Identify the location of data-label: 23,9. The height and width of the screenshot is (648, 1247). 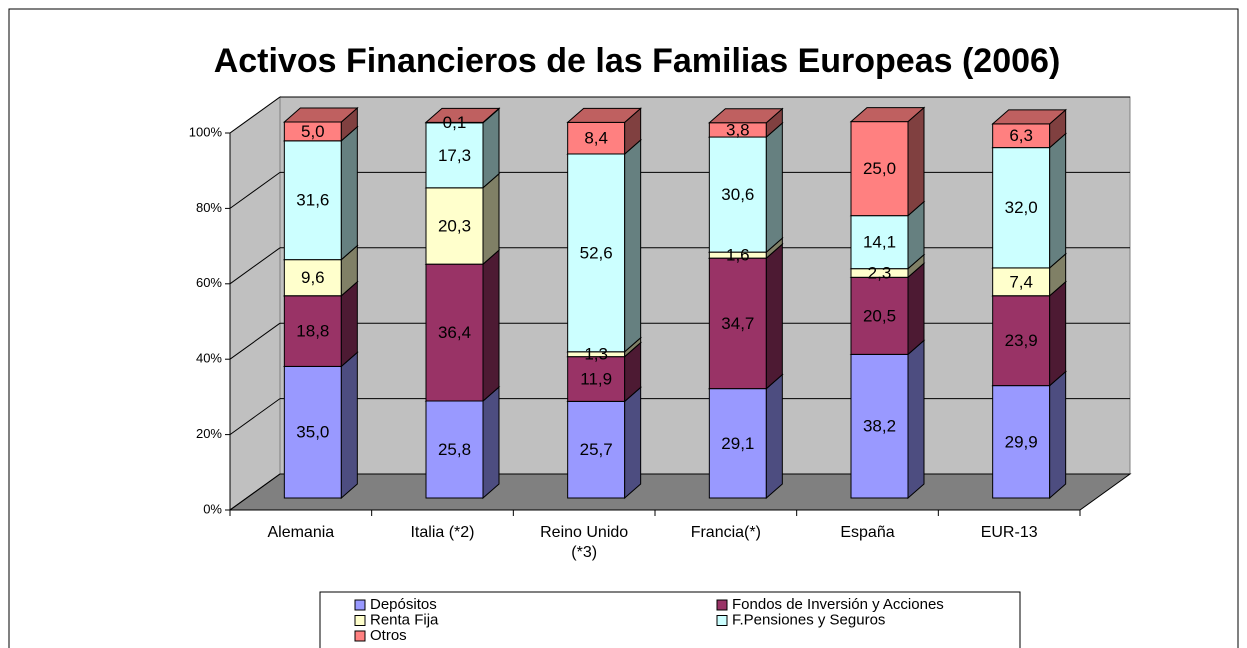
(1021, 340).